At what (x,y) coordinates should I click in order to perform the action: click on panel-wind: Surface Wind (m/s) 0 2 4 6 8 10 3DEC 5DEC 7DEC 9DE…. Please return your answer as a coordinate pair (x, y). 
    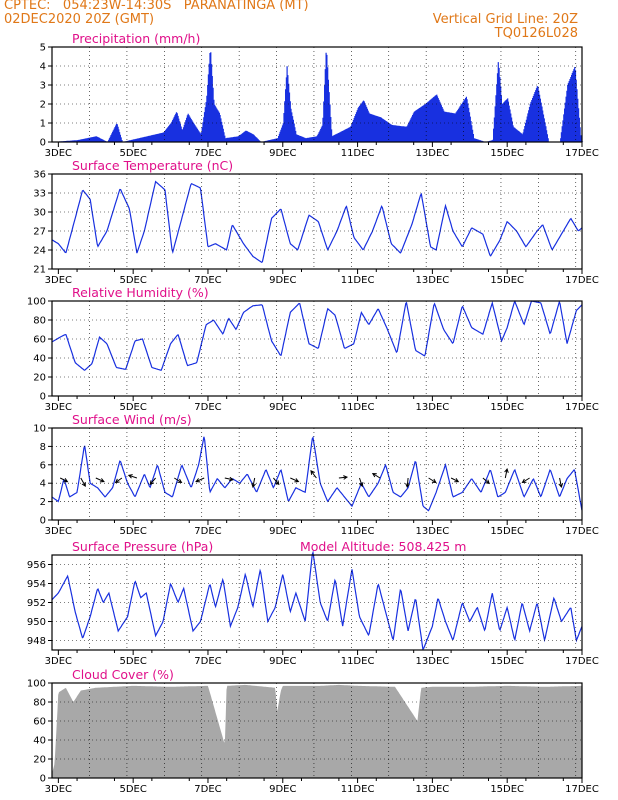
    Looking at the image, I should click on (316, 474).